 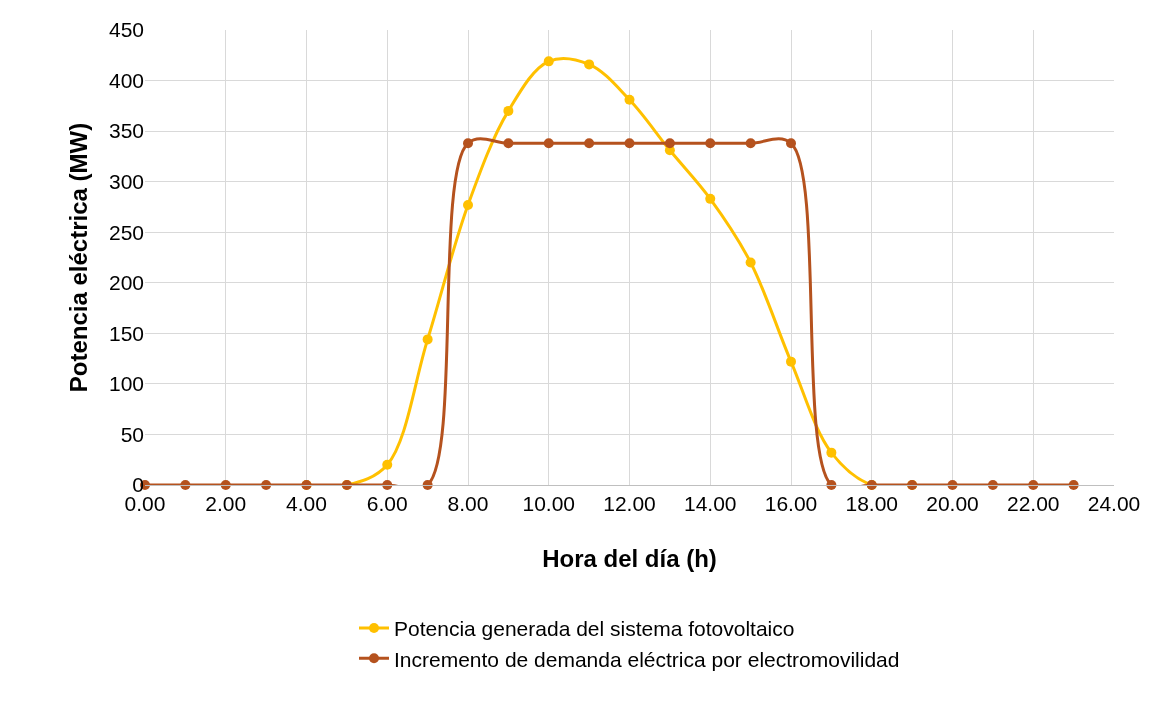 I want to click on legend-label: Incremento de demanda eléctrica por electromovilidad, so click(x=647, y=659).